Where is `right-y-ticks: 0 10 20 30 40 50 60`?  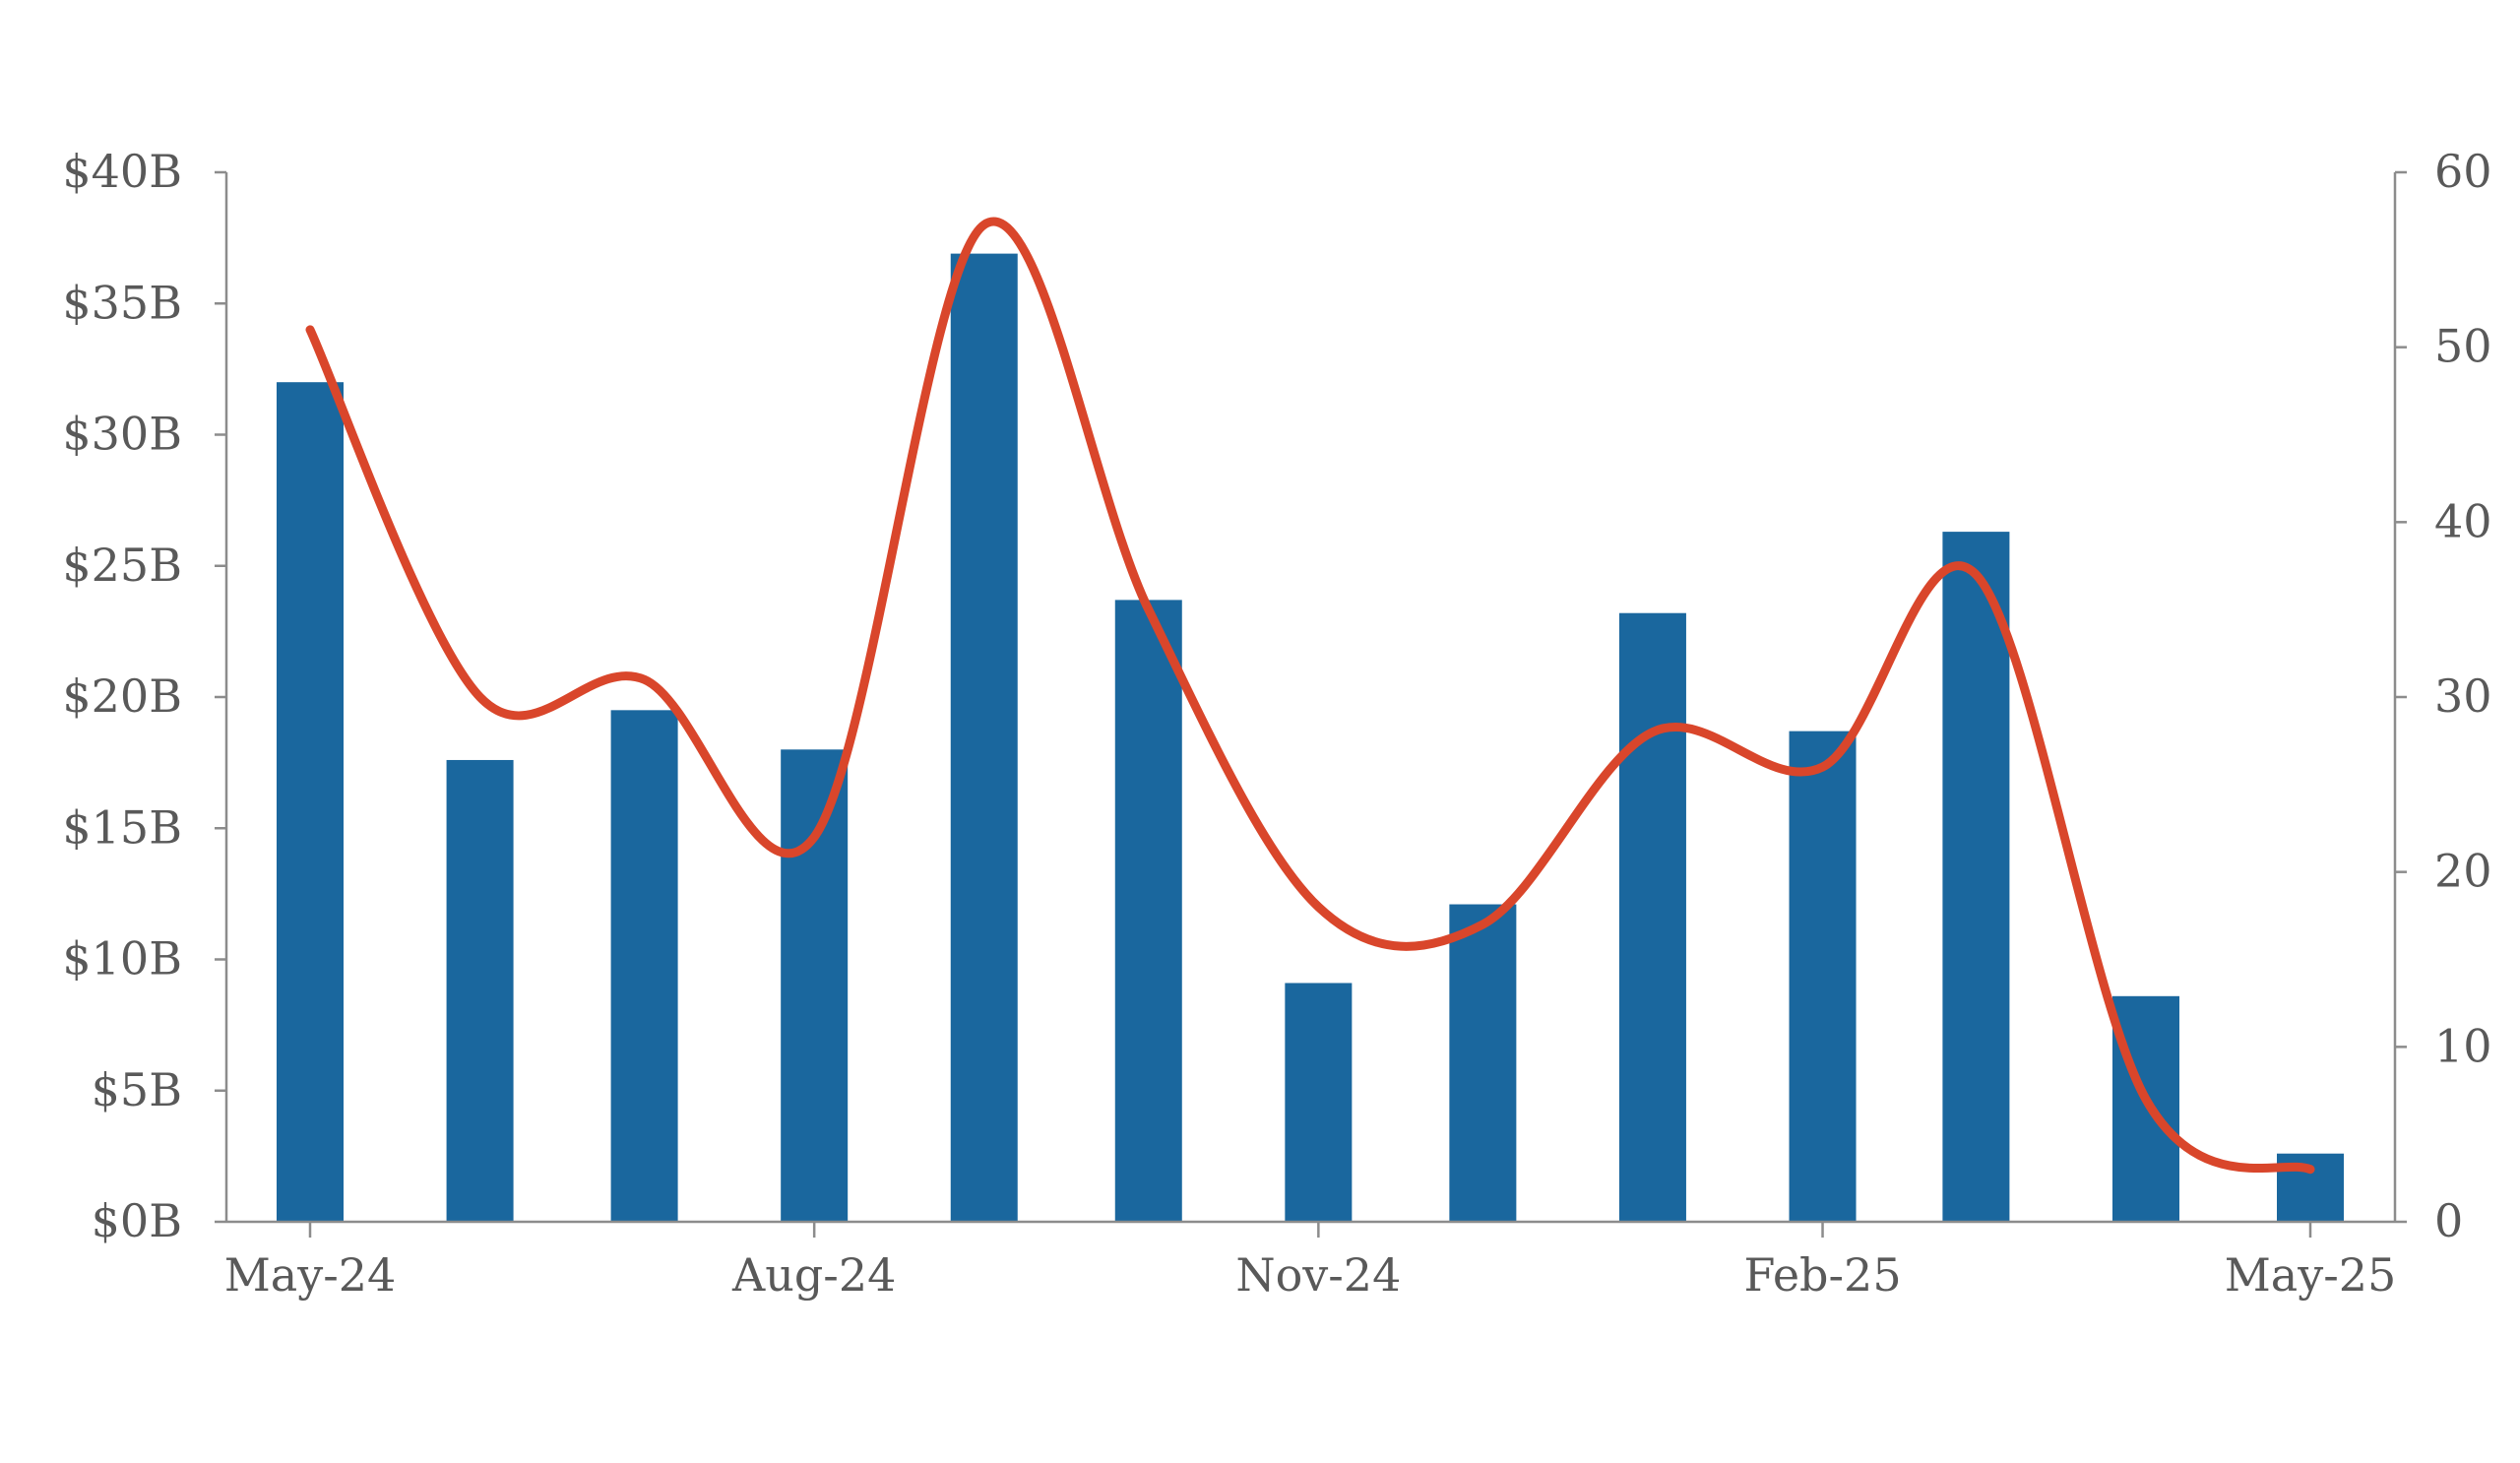
right-y-ticks: 0 10 20 30 40 50 60 is located at coordinates (2443, 696).